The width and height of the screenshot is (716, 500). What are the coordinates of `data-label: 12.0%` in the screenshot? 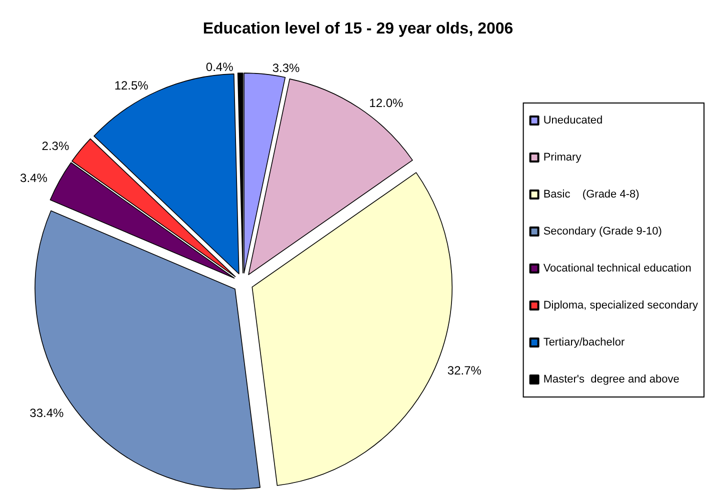 It's located at (386, 103).